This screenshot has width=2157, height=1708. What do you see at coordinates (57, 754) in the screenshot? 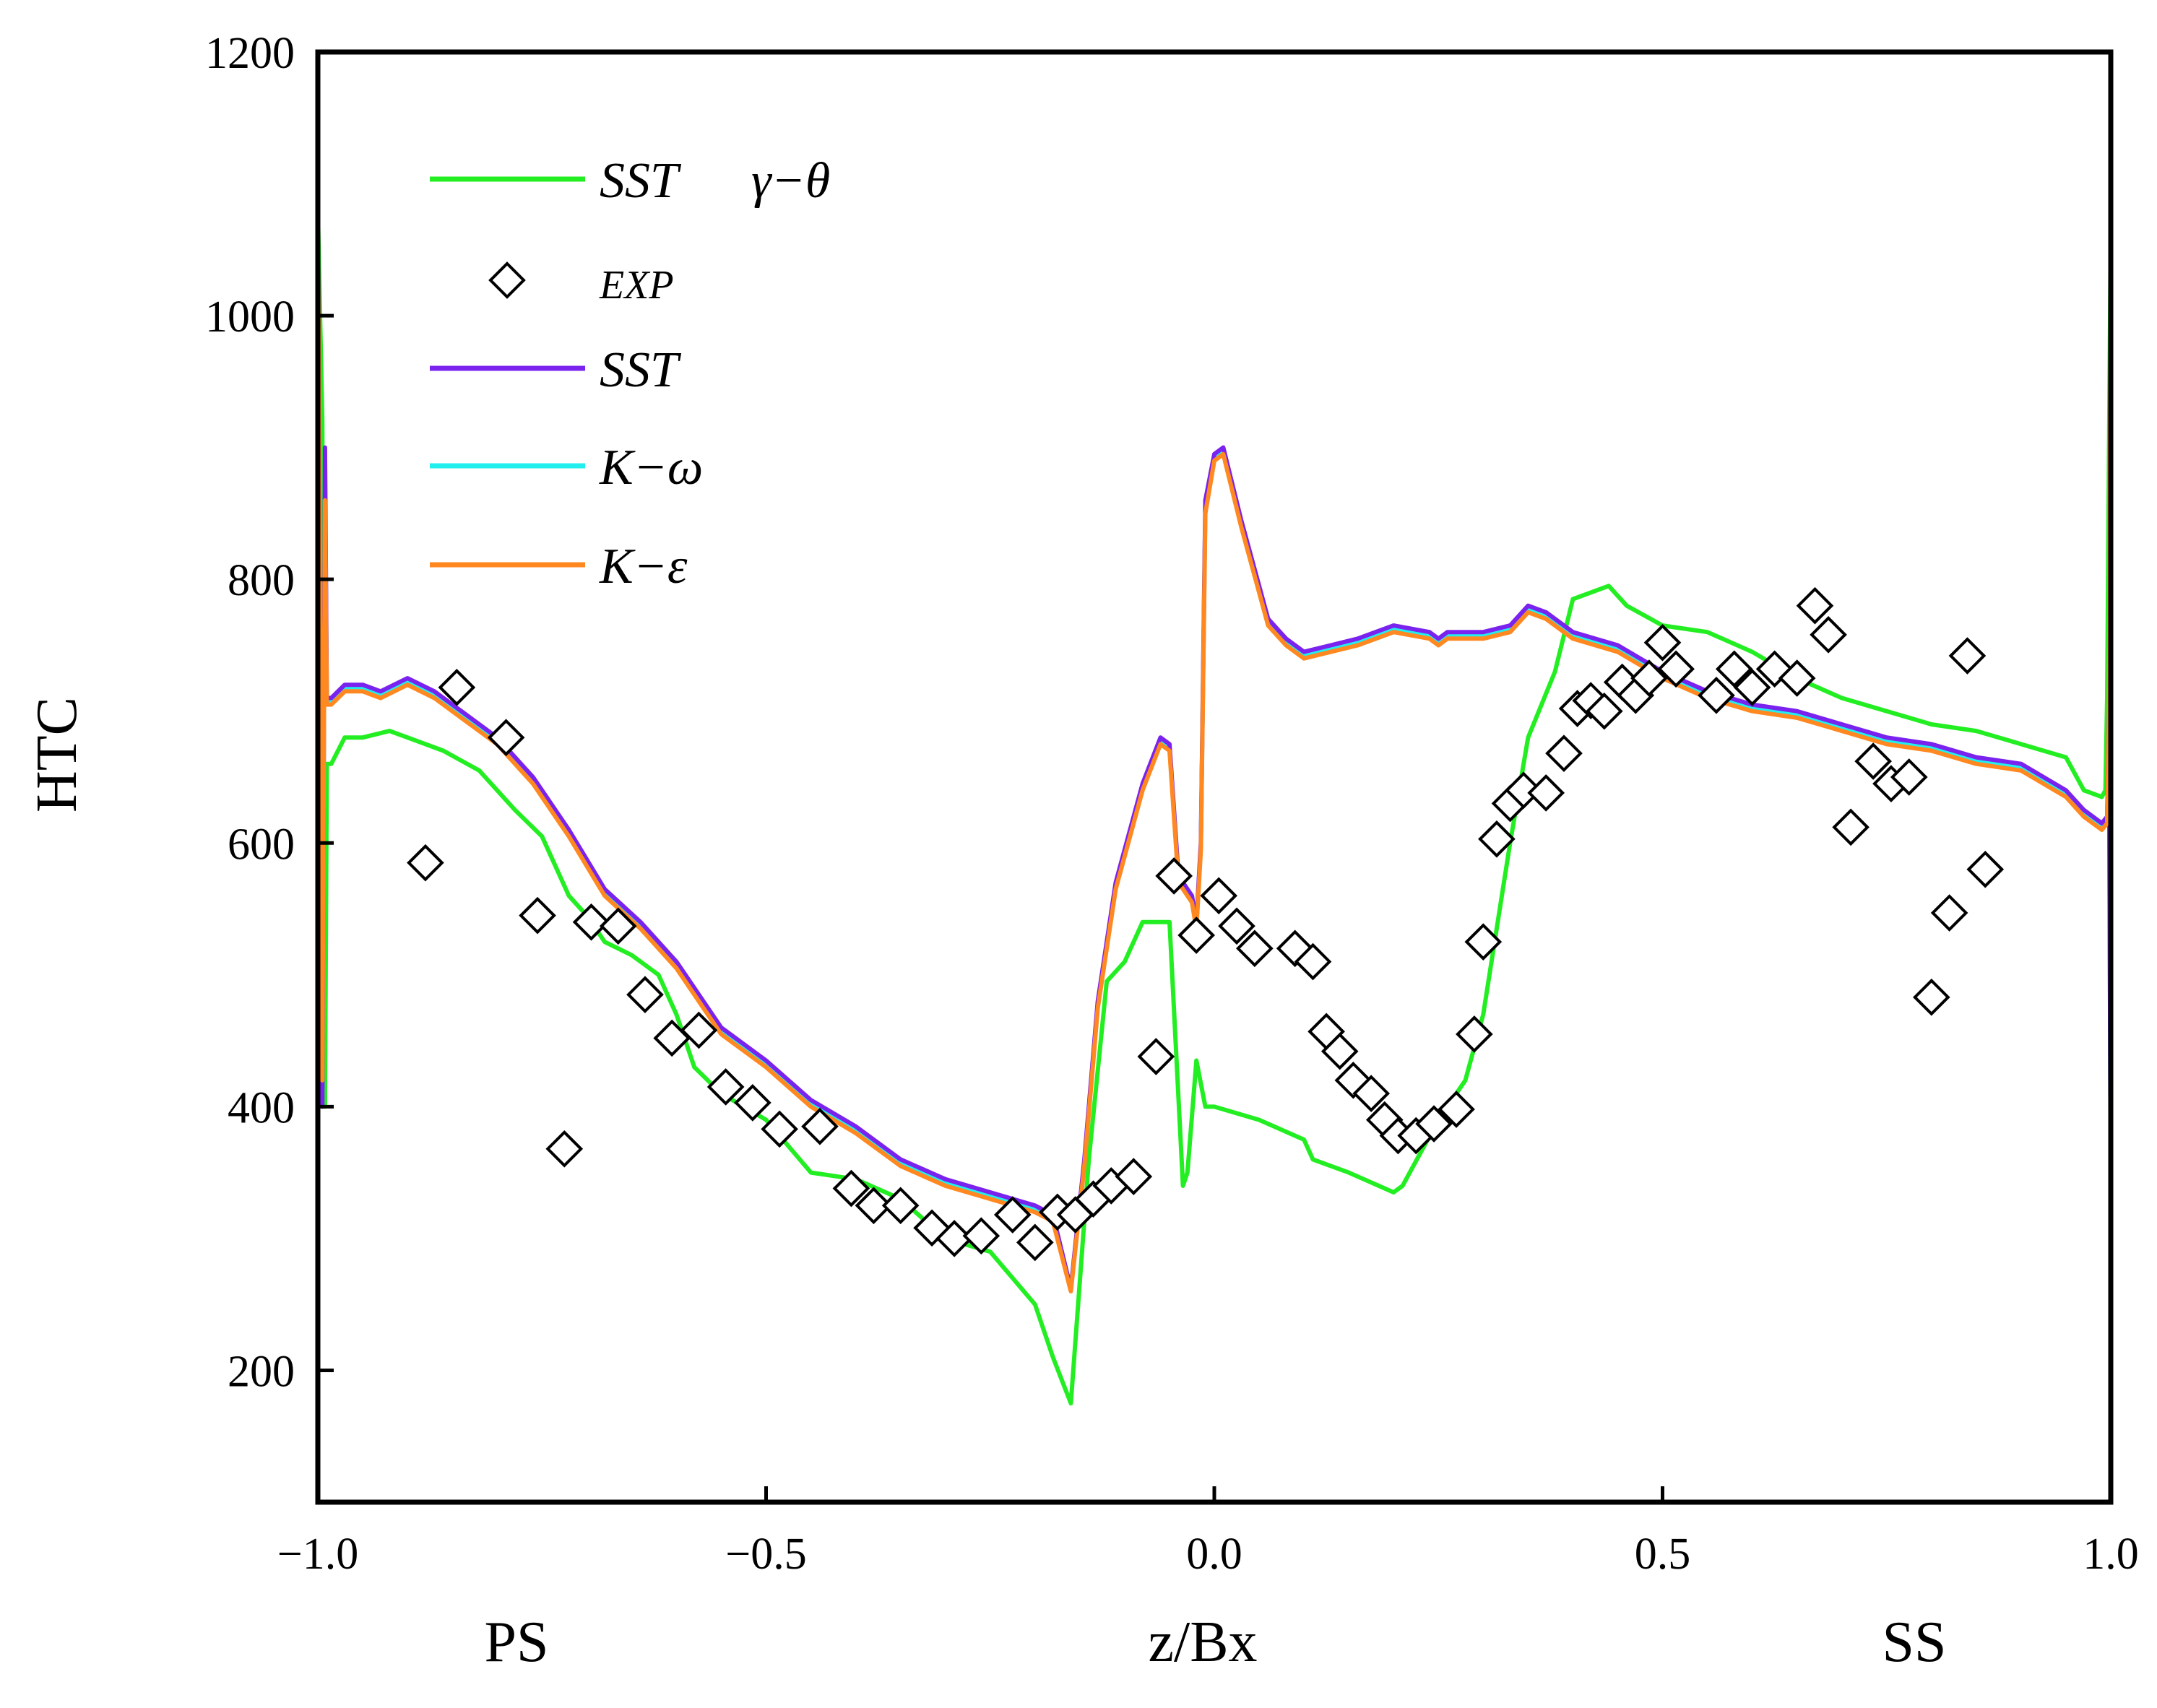
I see `y-axis-title: HTC` at bounding box center [57, 754].